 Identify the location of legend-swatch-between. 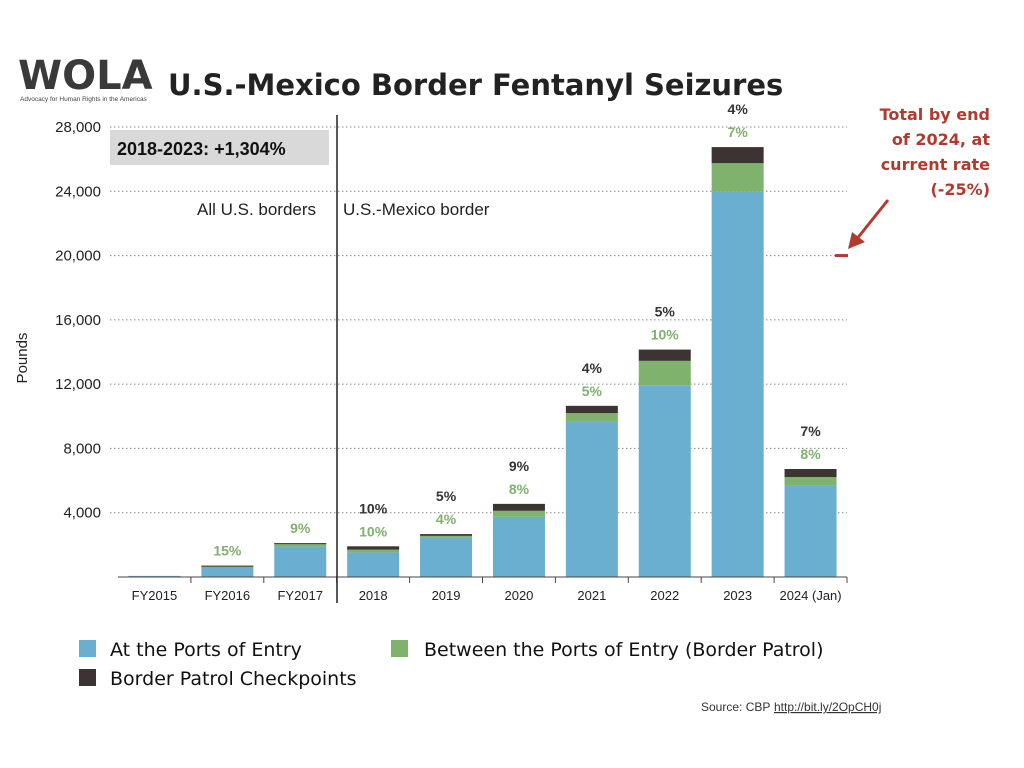
(399, 648).